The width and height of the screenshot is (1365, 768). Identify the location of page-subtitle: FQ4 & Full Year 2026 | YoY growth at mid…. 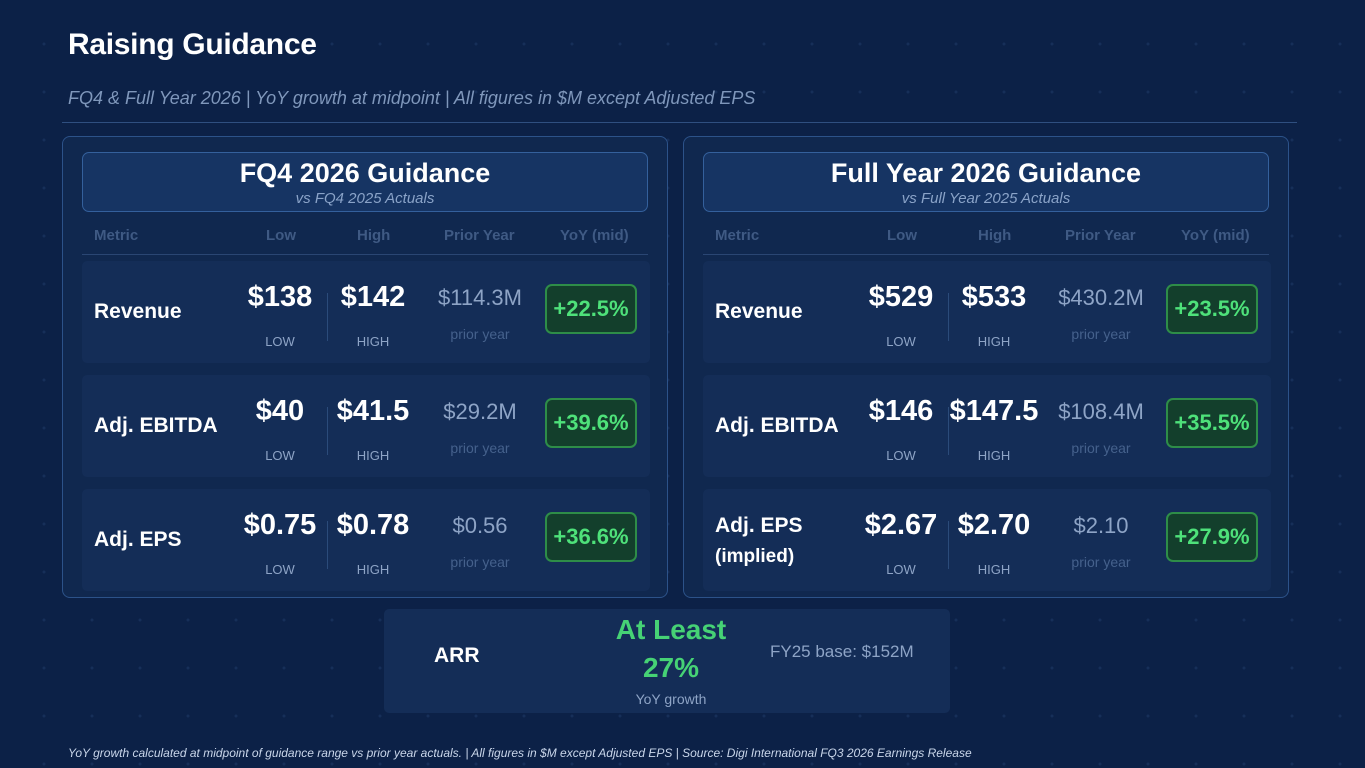
(412, 98).